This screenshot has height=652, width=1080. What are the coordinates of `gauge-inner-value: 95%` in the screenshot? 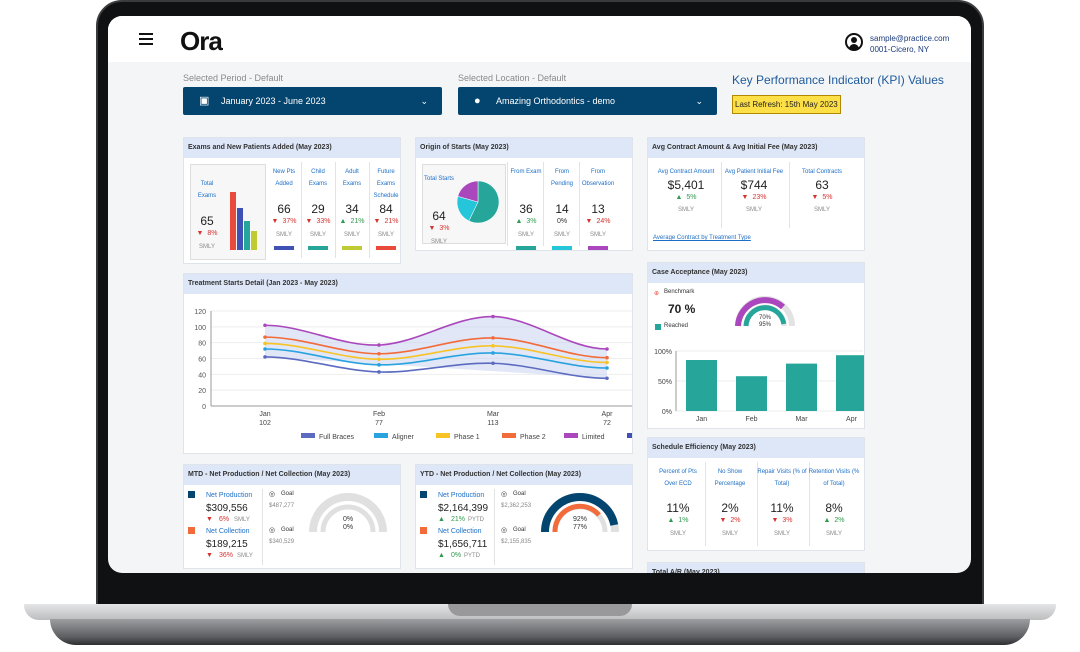 It's located at (765, 325).